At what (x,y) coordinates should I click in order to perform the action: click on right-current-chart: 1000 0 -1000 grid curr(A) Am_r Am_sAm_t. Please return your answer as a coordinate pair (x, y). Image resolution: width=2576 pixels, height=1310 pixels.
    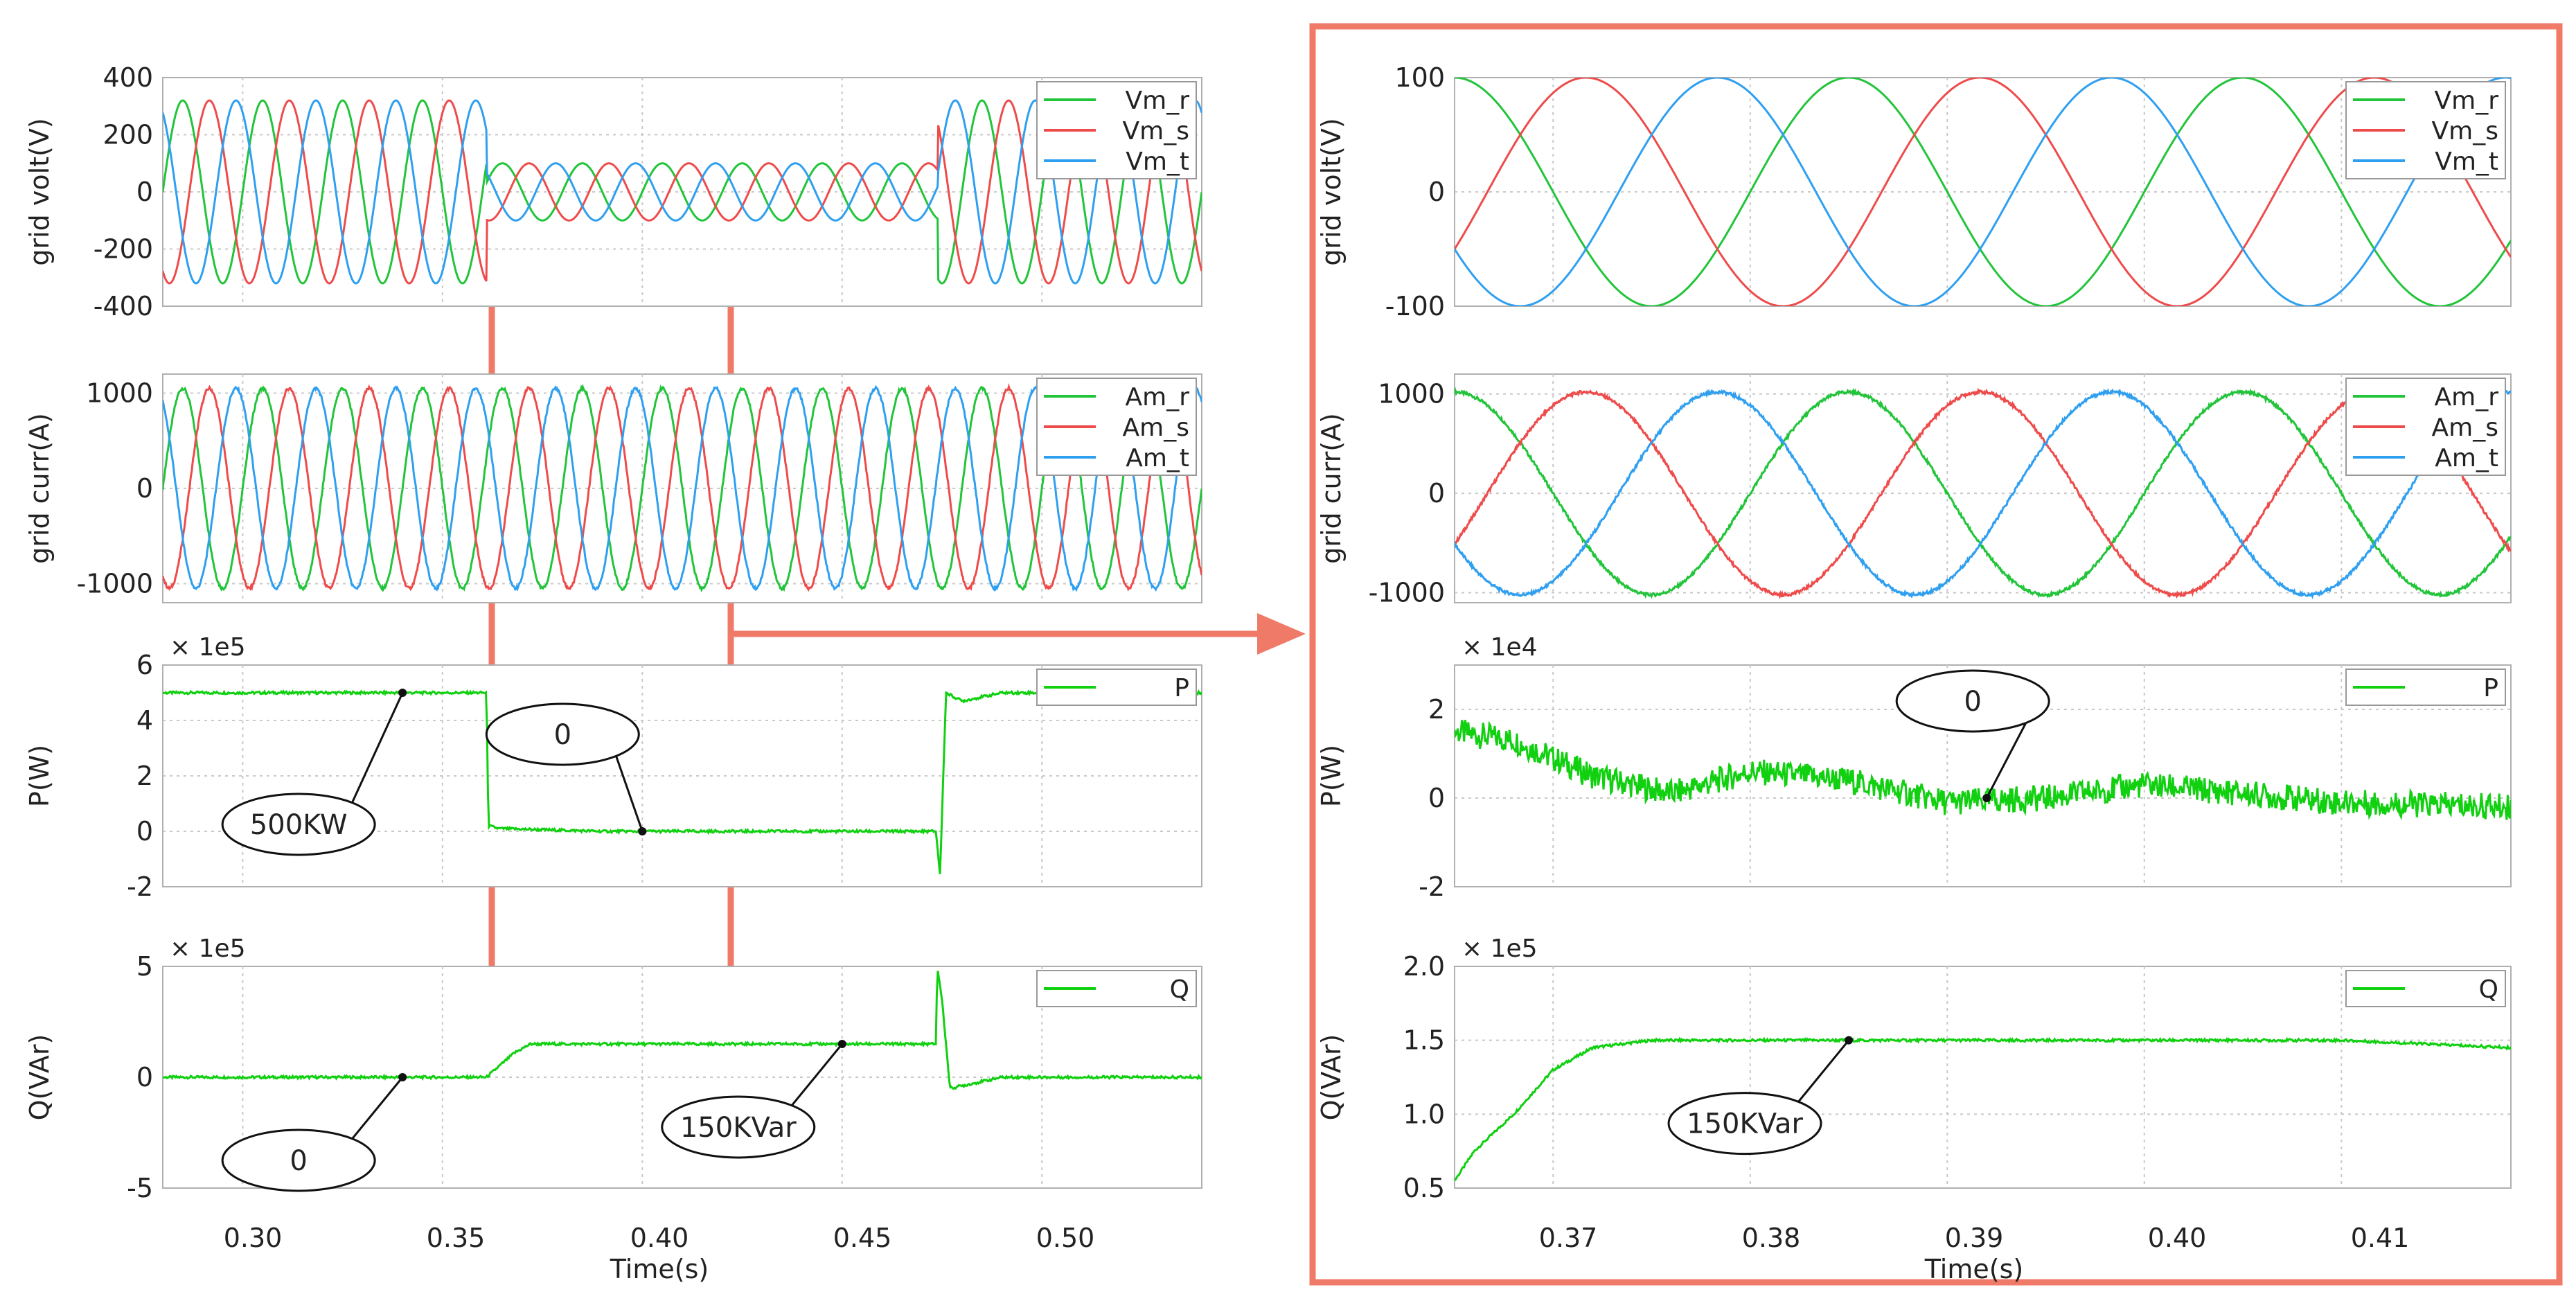
    Looking at the image, I should click on (1914, 490).